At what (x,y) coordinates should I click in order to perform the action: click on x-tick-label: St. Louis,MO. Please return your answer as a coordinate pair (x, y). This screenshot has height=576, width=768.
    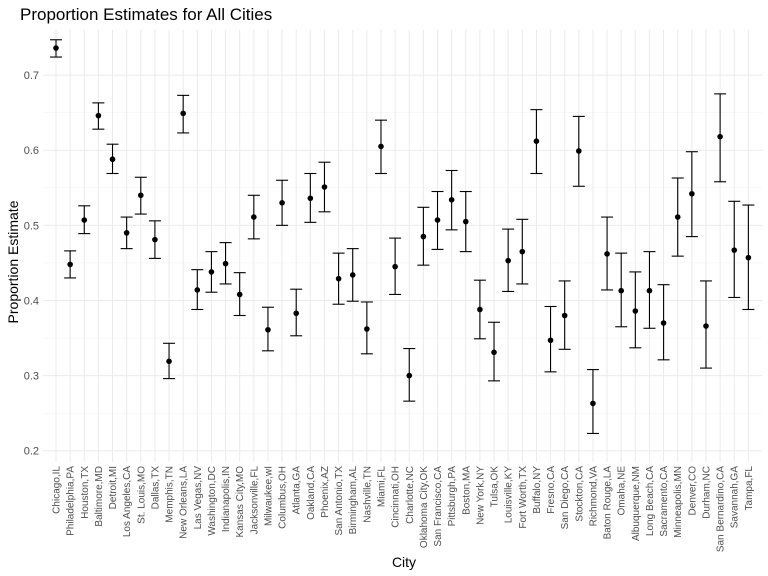
    Looking at the image, I should click on (141, 495).